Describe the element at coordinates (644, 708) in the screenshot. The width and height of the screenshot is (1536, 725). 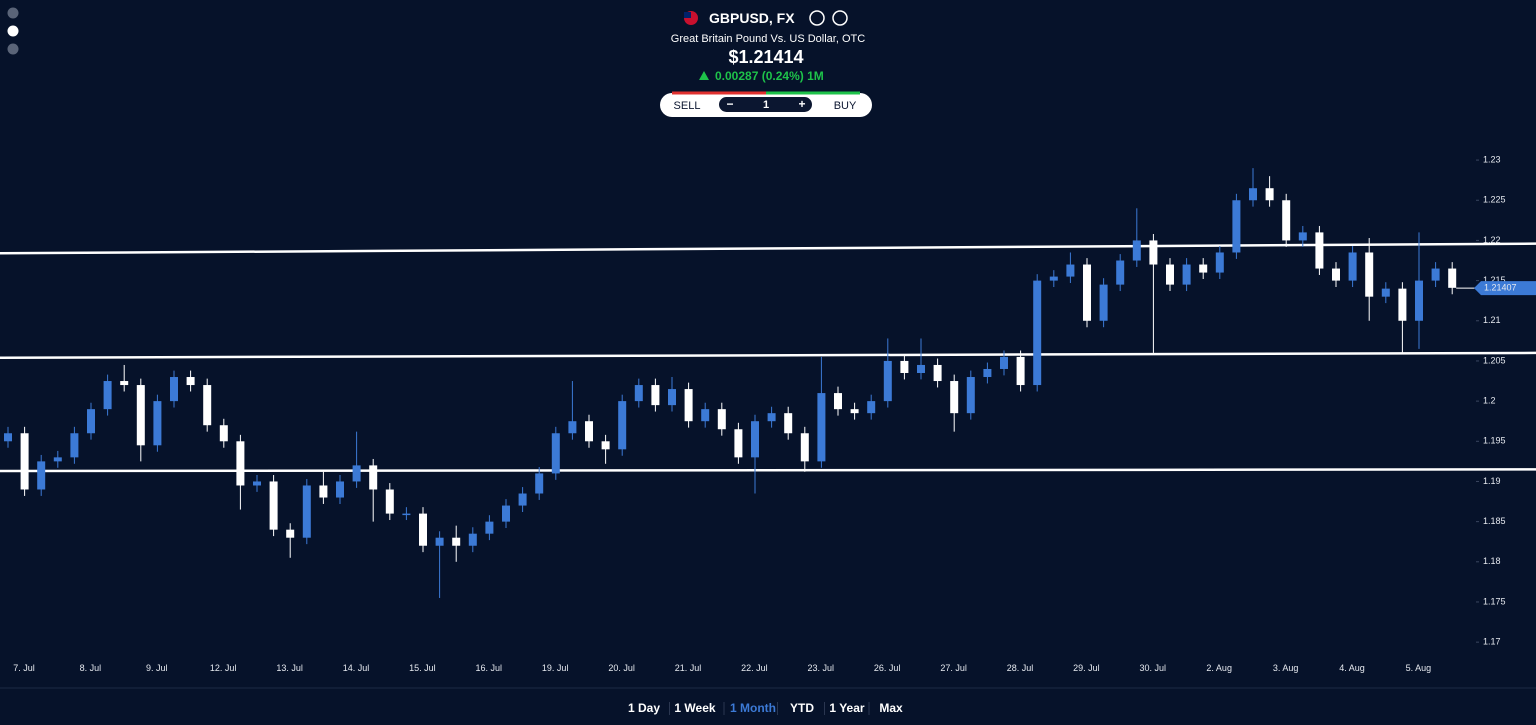
I see `range-button: 1 Day` at that location.